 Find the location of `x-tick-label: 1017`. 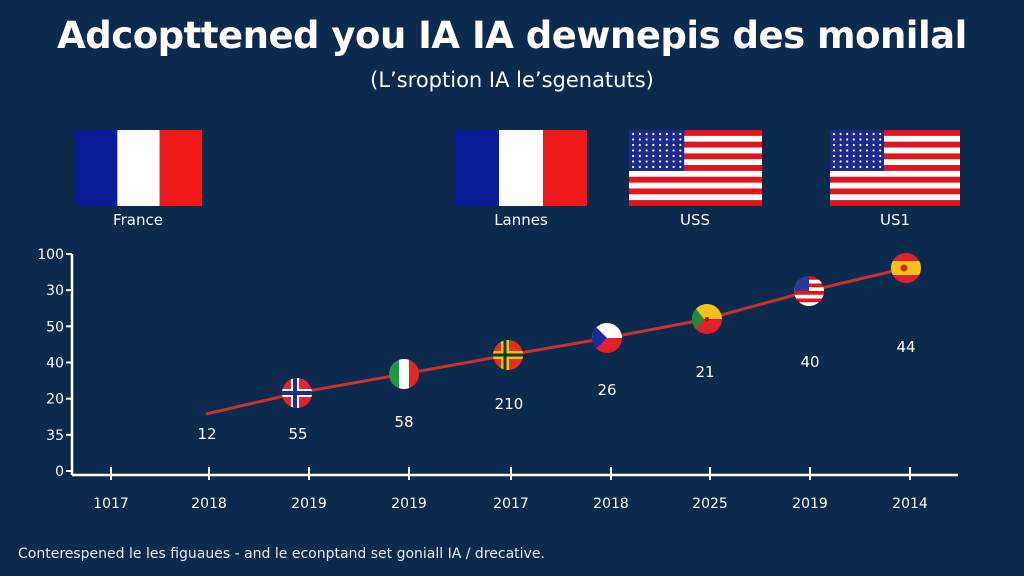

x-tick-label: 1017 is located at coordinates (111, 504).